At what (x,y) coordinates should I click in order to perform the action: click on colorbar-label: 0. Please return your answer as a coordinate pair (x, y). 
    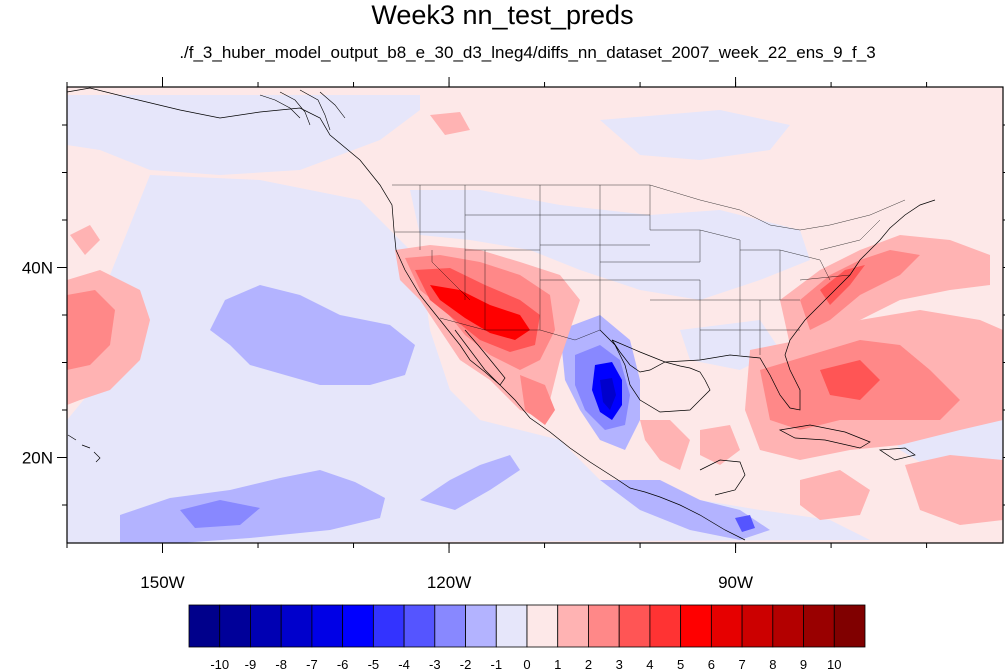
    Looking at the image, I should click on (526, 664).